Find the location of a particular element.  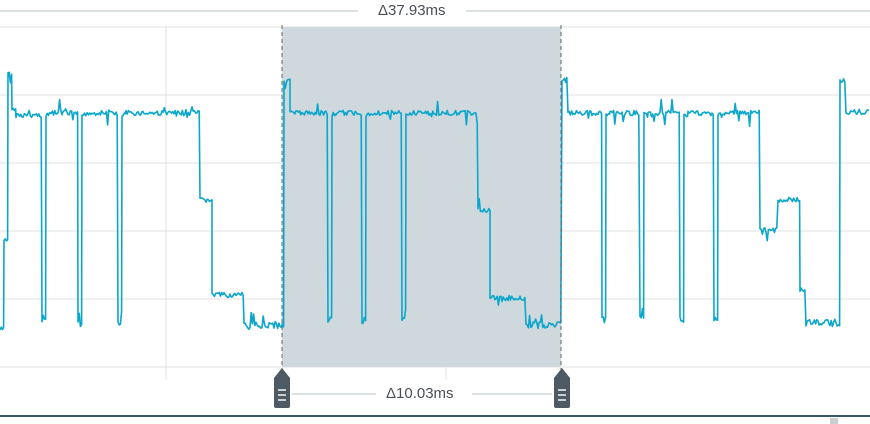

cursor-handle-left is located at coordinates (282, 388).